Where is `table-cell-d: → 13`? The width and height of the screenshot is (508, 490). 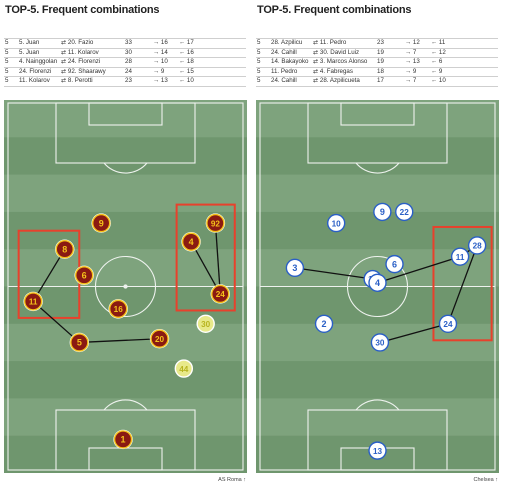 table-cell-d: → 13 is located at coordinates (165, 81).